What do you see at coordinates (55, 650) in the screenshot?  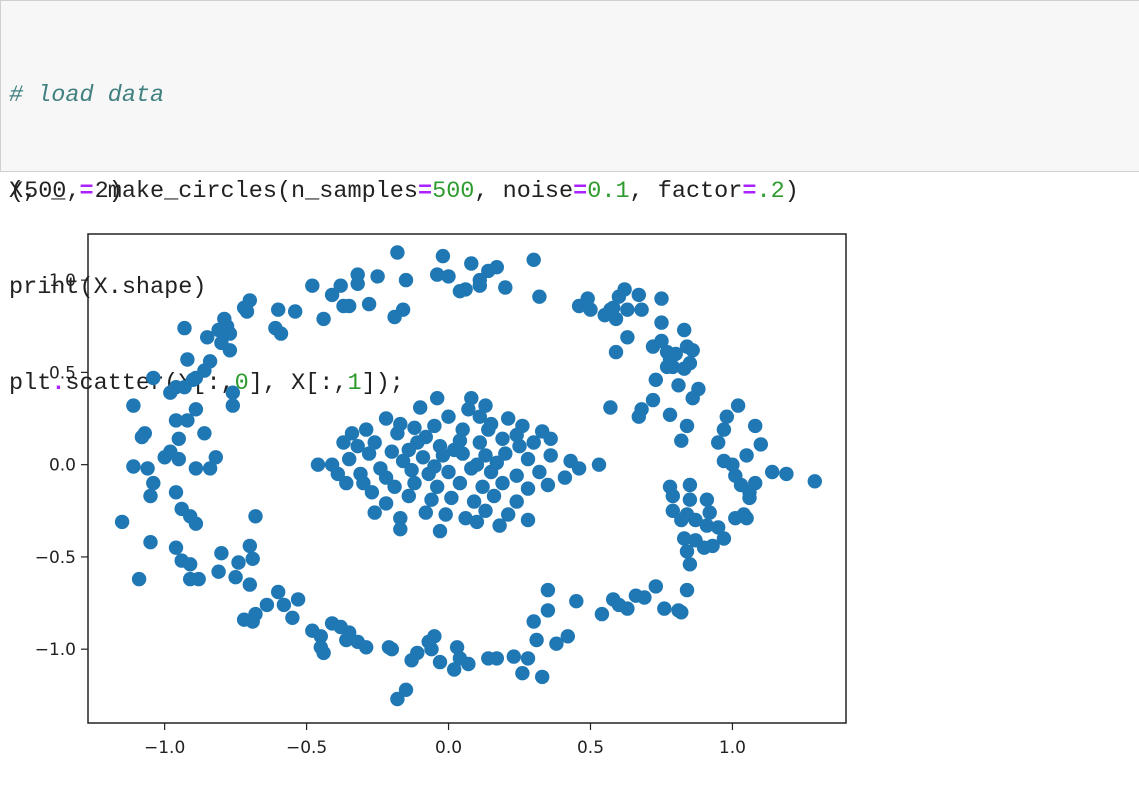 I see `y-tick-label: −1.0` at bounding box center [55, 650].